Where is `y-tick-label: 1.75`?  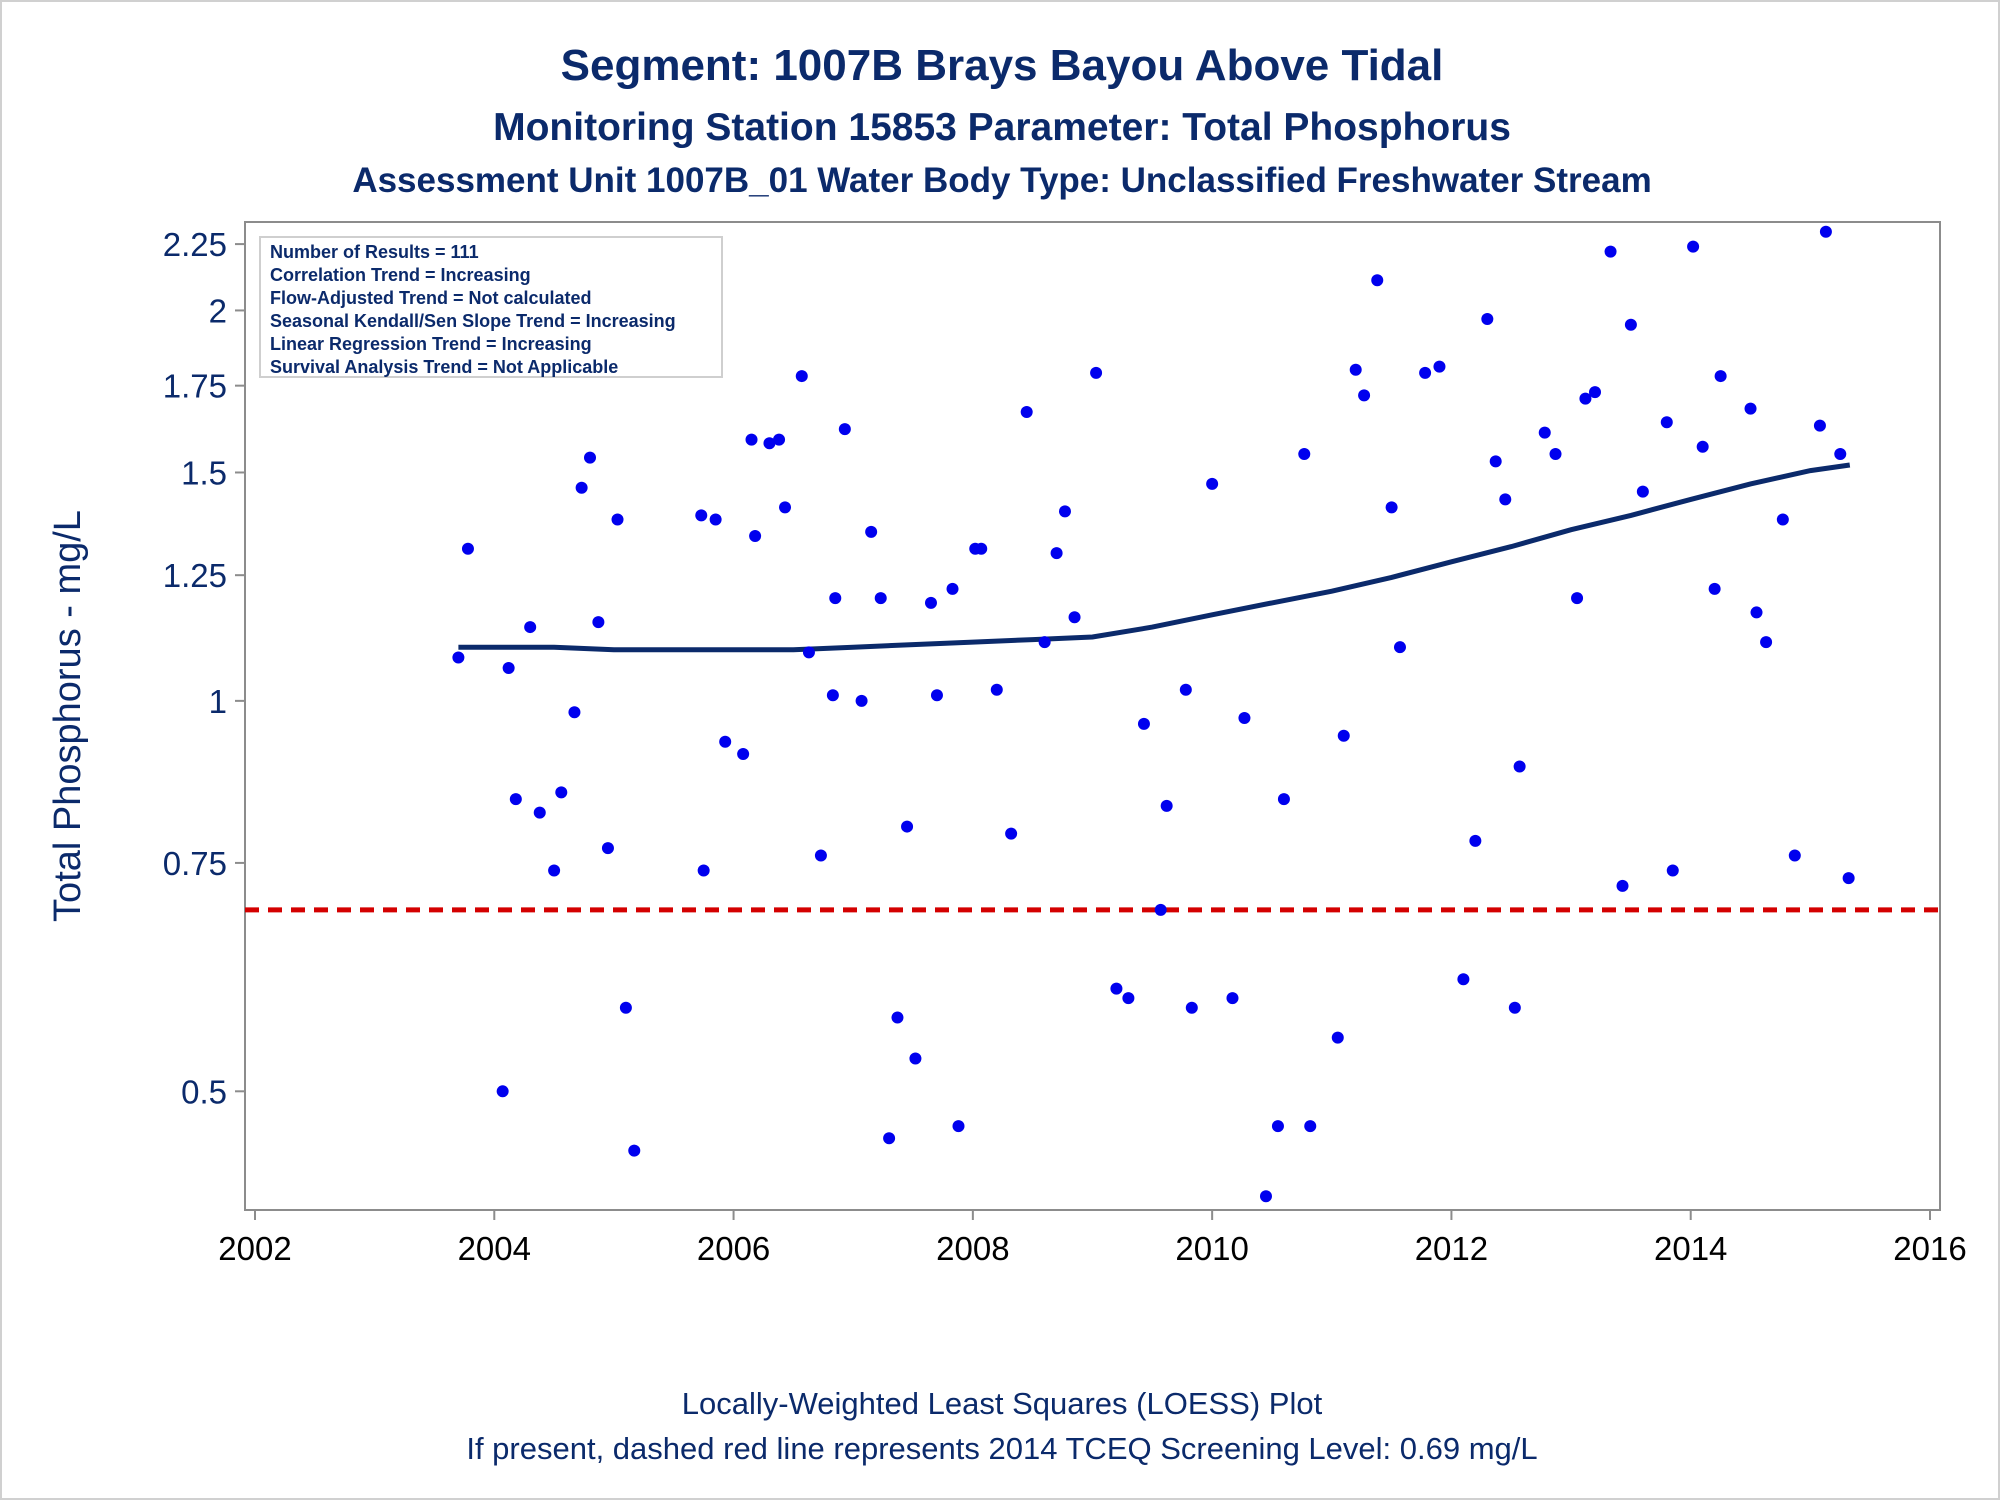
y-tick-label: 1.75 is located at coordinates (195, 386).